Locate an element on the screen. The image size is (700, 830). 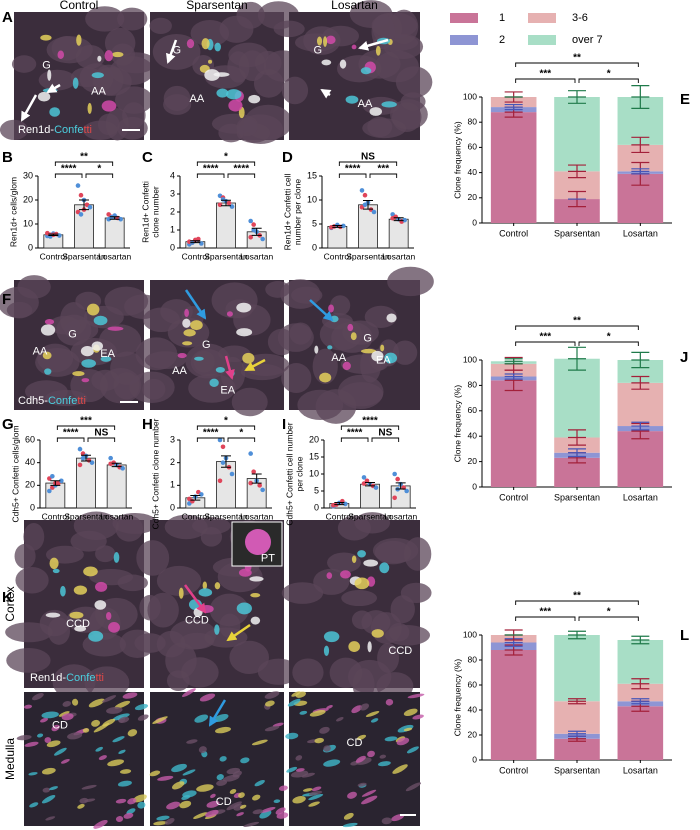
image-label: EA is located at coordinates (227, 390).